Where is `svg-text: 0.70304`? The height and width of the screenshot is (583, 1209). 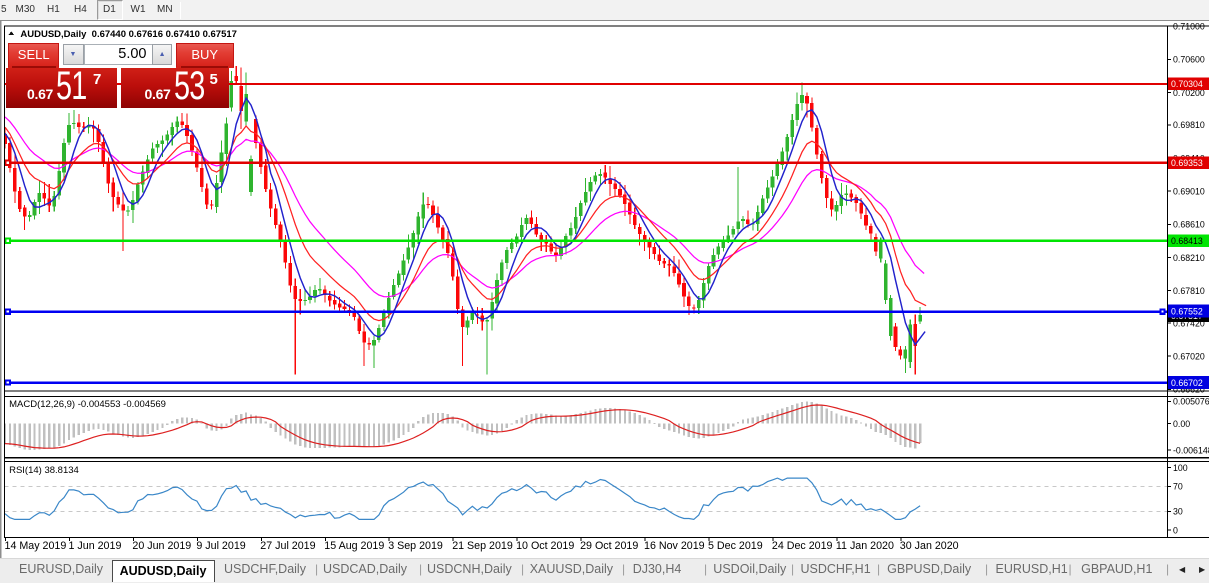 svg-text: 0.70304 is located at coordinates (1187, 84).